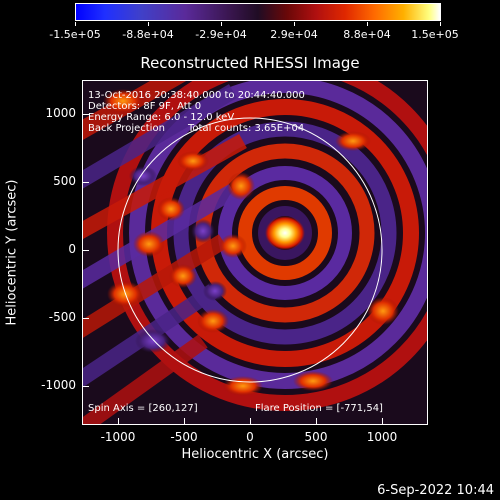 Image resolution: width=500 pixels, height=500 pixels. What do you see at coordinates (161, 117) in the screenshot?
I see `energy-range-text: Energy Range: 6.0 - 12.0 keV` at bounding box center [161, 117].